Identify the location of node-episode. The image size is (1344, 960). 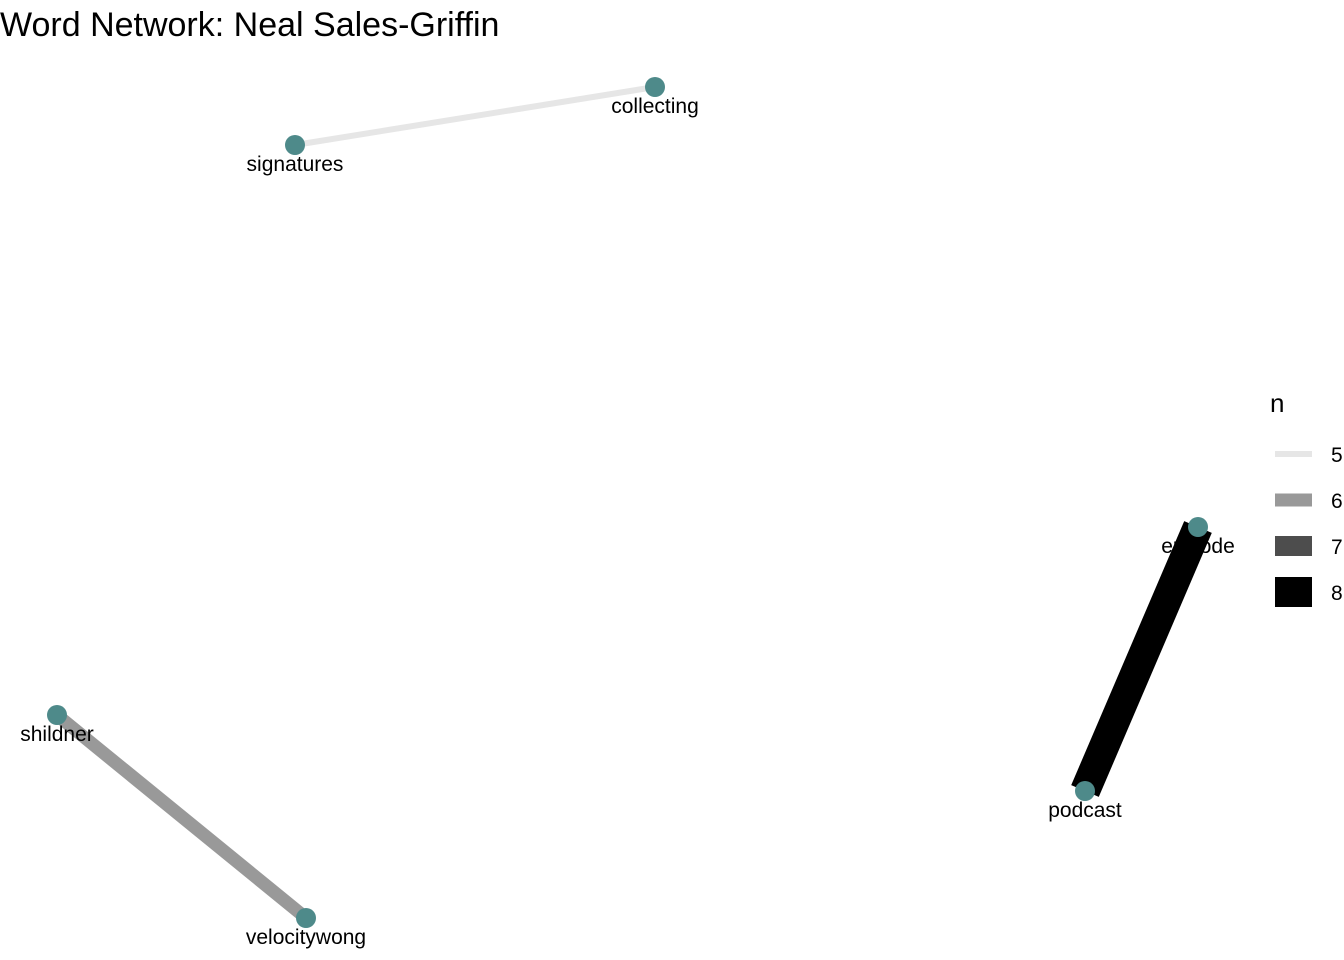
(1198, 527).